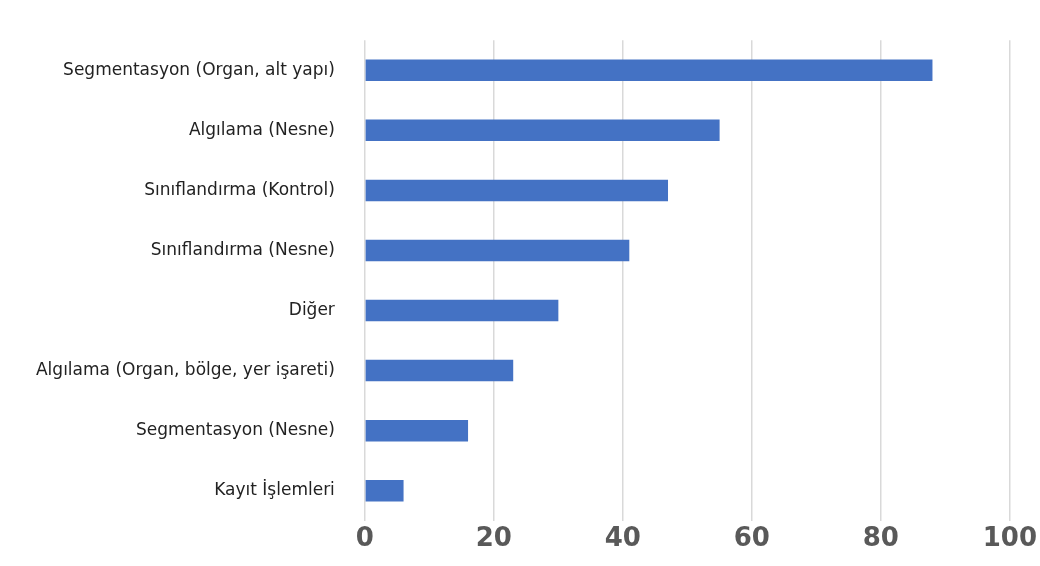 The image size is (1040, 566). What do you see at coordinates (185, 369) in the screenshot?
I see `y-tick-label: Algılama (Organ, bölge, yer işareti)` at bounding box center [185, 369].